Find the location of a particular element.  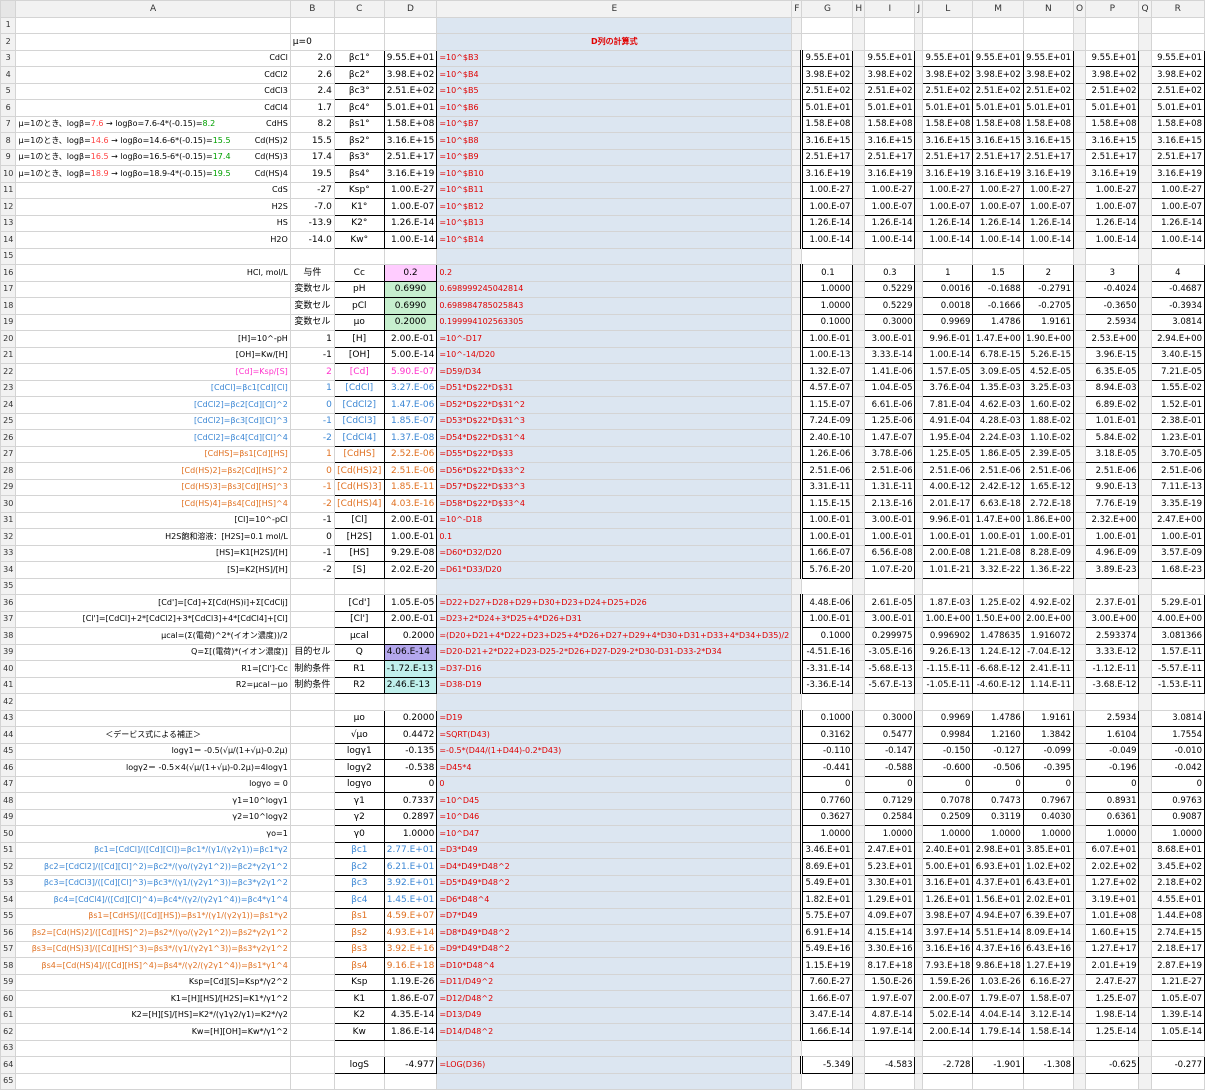

cell-g: 3.46.E+01 is located at coordinates (827, 850).